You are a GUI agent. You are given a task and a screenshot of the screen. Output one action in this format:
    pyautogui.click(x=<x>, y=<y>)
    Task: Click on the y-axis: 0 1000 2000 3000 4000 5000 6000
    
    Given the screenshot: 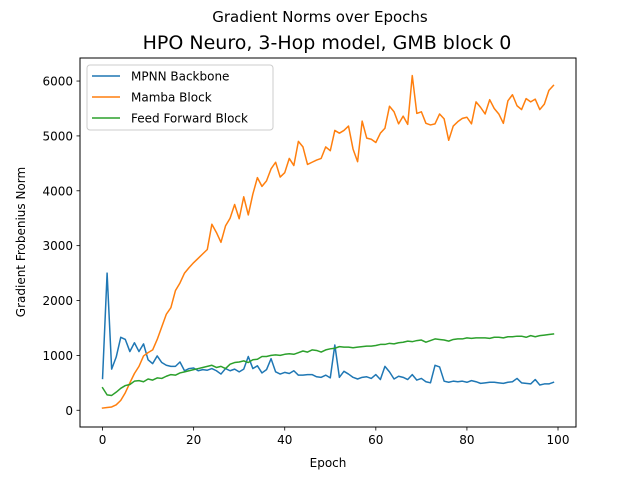 What is the action you would take?
    pyautogui.click(x=61, y=246)
    